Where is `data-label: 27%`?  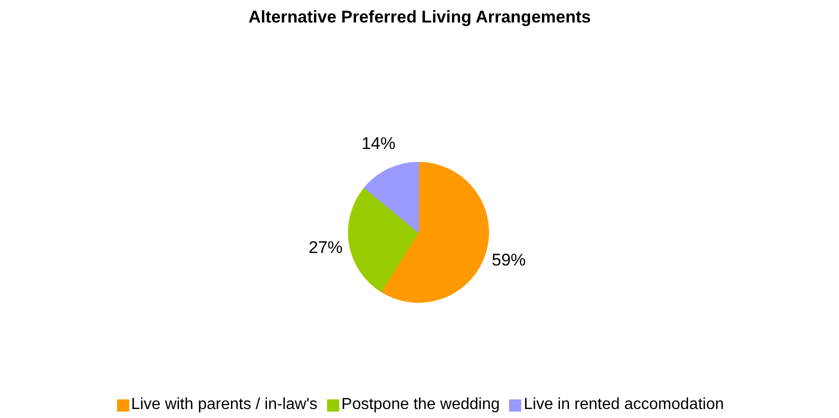
data-label: 27% is located at coordinates (325, 248).